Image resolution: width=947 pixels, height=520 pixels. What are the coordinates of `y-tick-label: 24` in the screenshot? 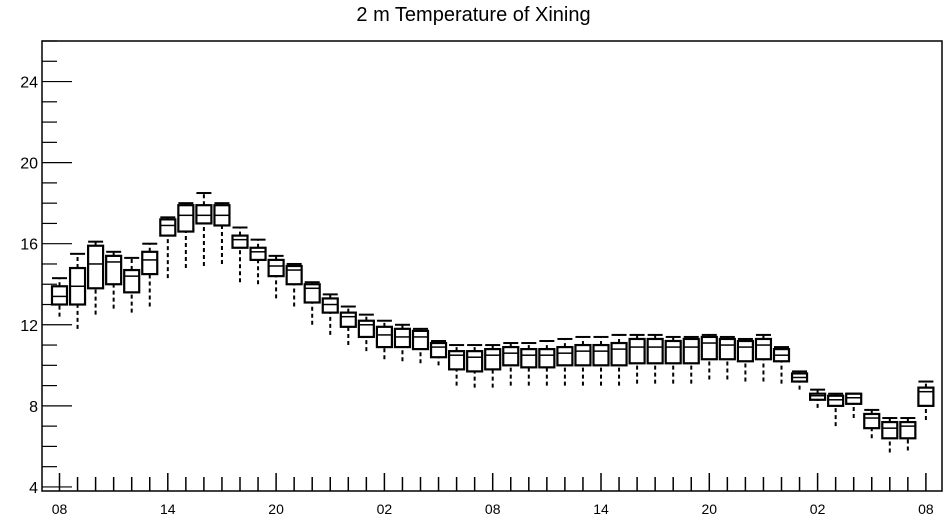 It's located at (29, 83).